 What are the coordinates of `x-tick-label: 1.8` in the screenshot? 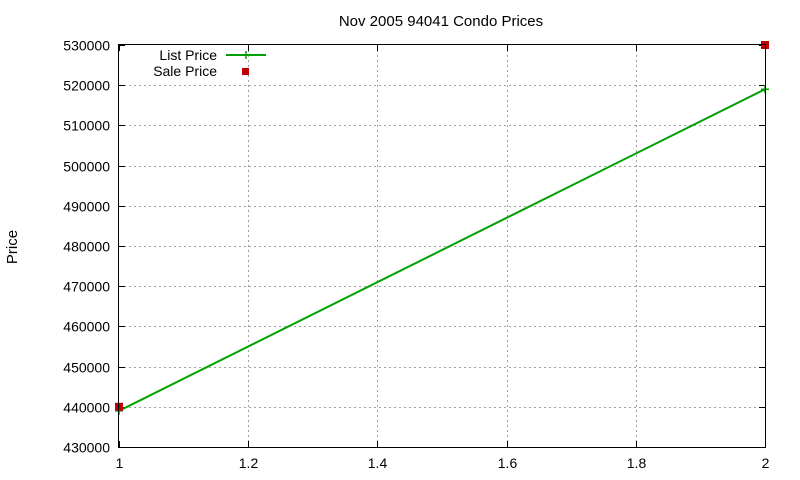 It's located at (637, 463).